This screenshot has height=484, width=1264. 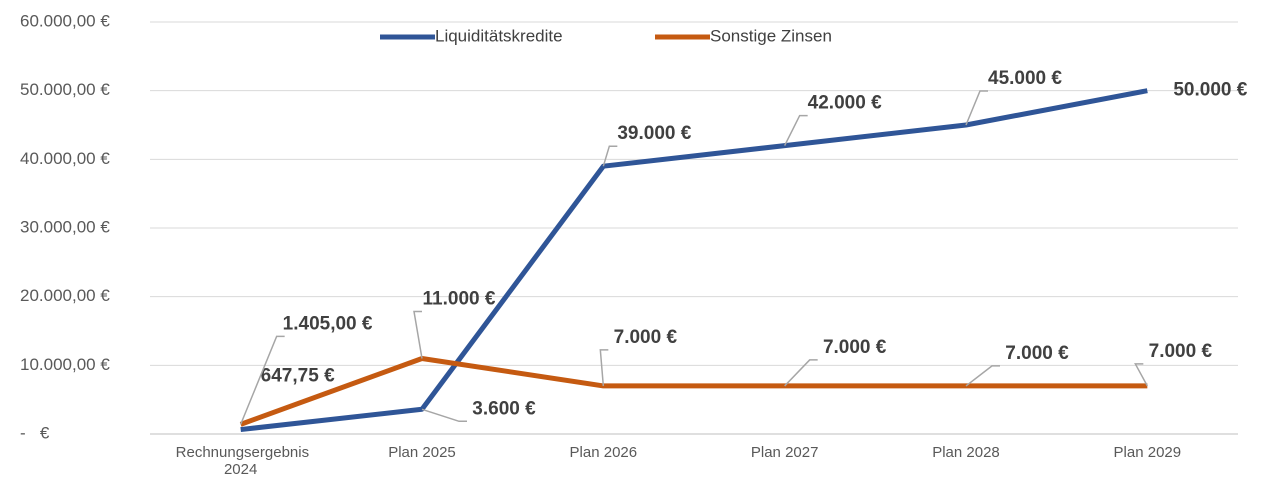 I want to click on data-label: 3.600 €, so click(x=504, y=408).